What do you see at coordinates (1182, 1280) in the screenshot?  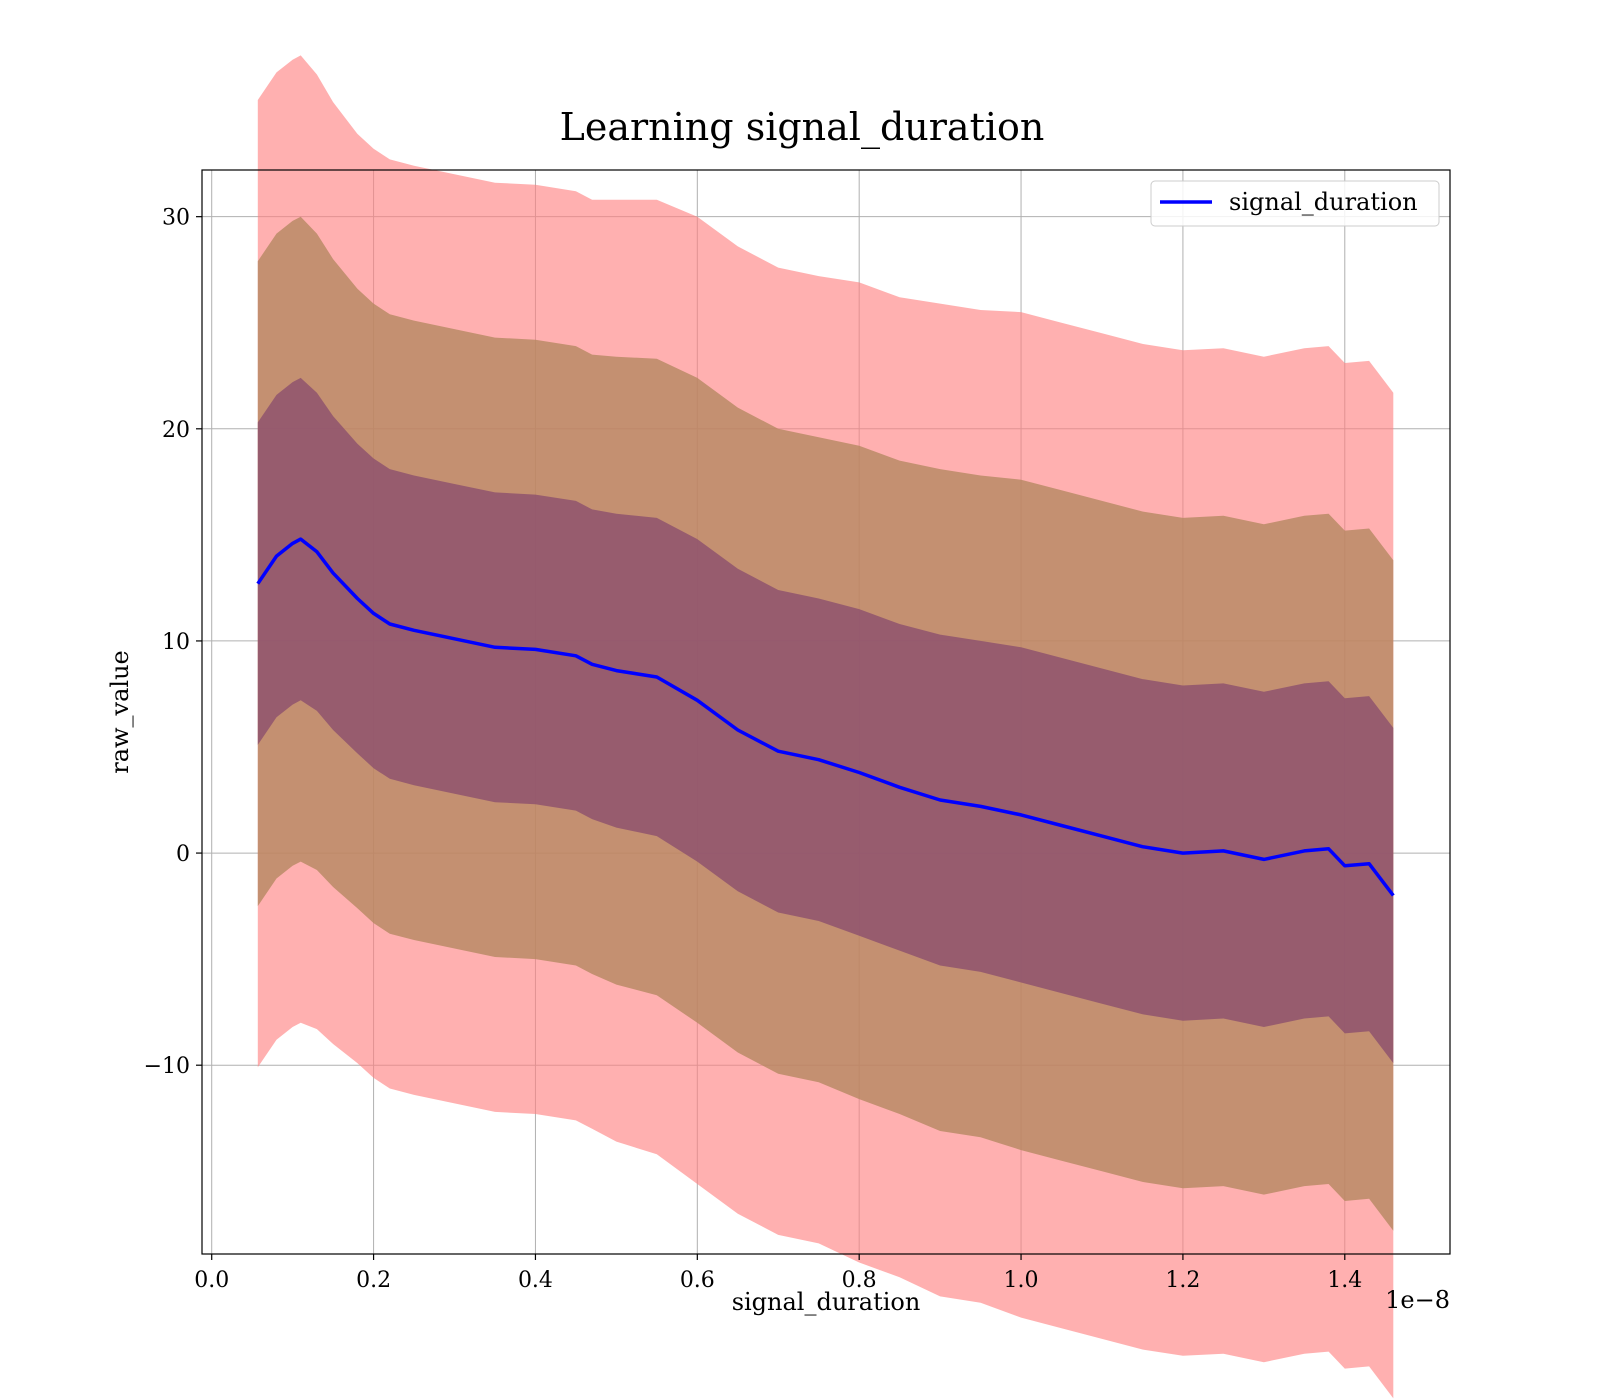 I see `x-tick-label: 1.2` at bounding box center [1182, 1280].